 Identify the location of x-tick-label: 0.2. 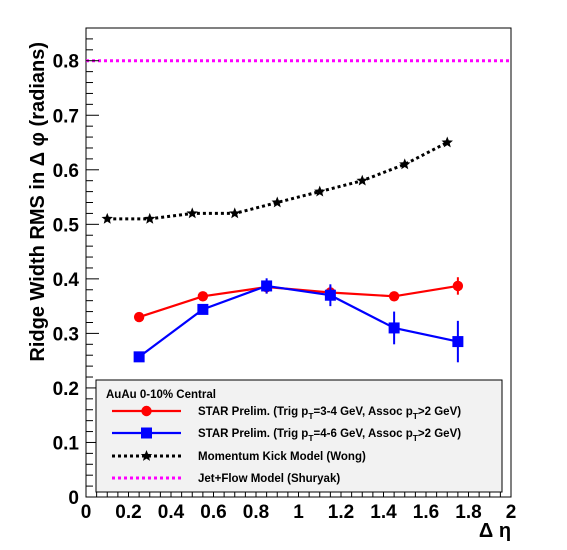
(128, 512).